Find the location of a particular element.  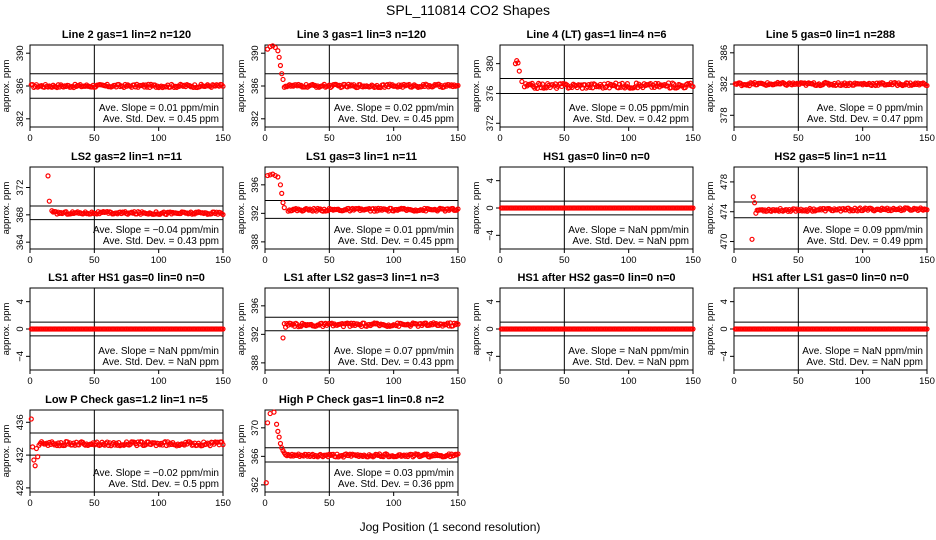

y-tick-label: 388 is located at coordinates (255, 242).